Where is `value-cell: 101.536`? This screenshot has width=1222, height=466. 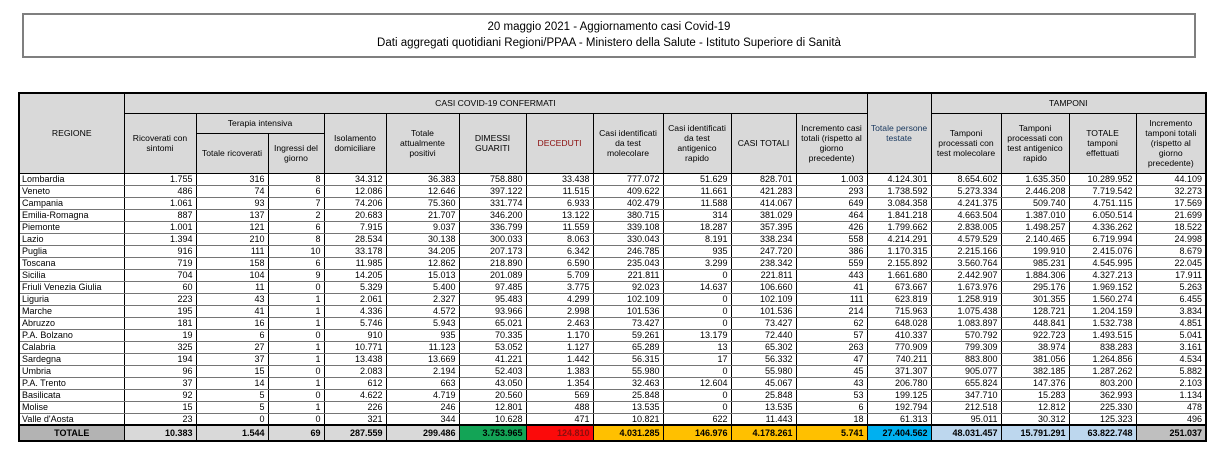 value-cell: 101.536 is located at coordinates (628, 311).